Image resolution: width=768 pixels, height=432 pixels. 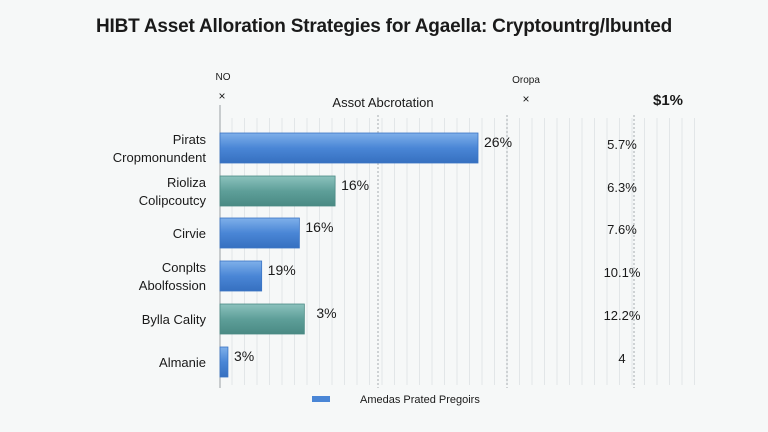 I want to click on axis-title: Assot Abcrotation, so click(x=382, y=102).